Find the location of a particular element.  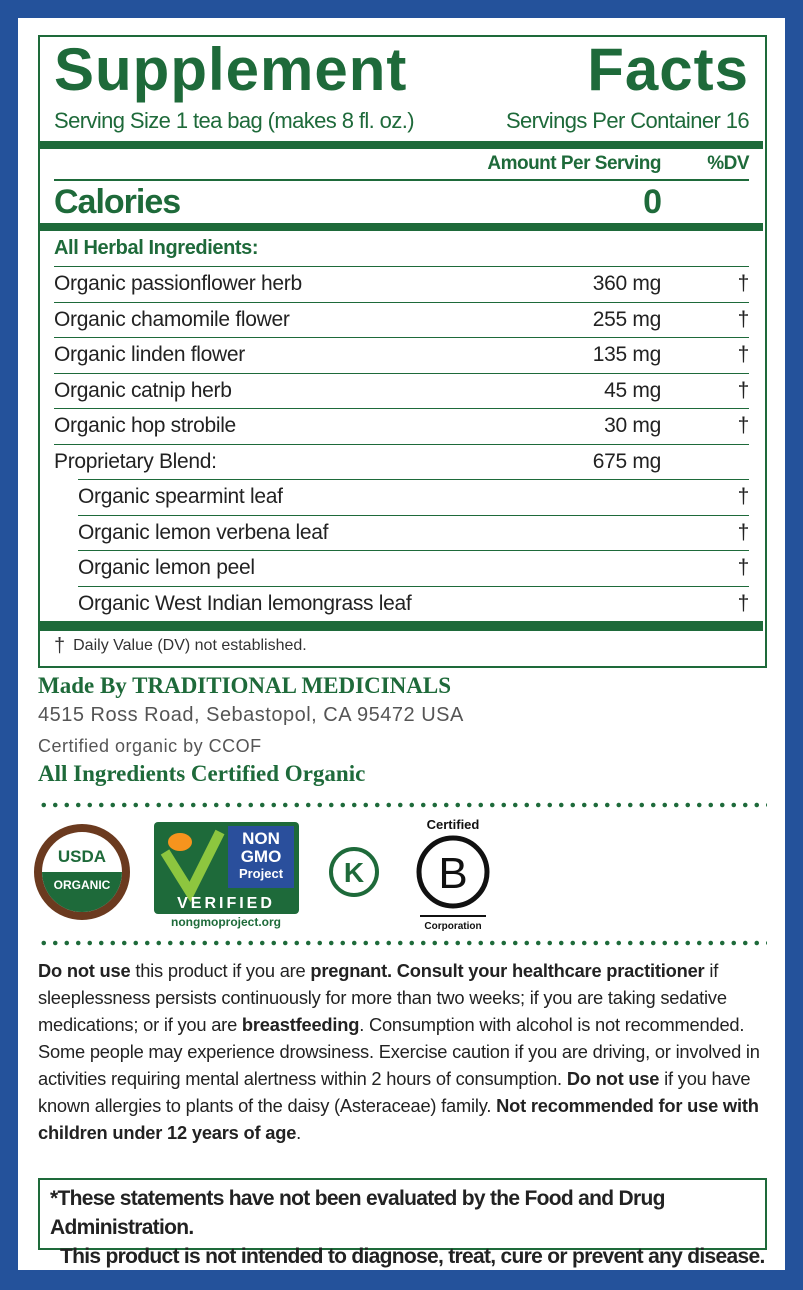

ingredient-row: Organic hop strobile 30 mg † is located at coordinates (401, 426).